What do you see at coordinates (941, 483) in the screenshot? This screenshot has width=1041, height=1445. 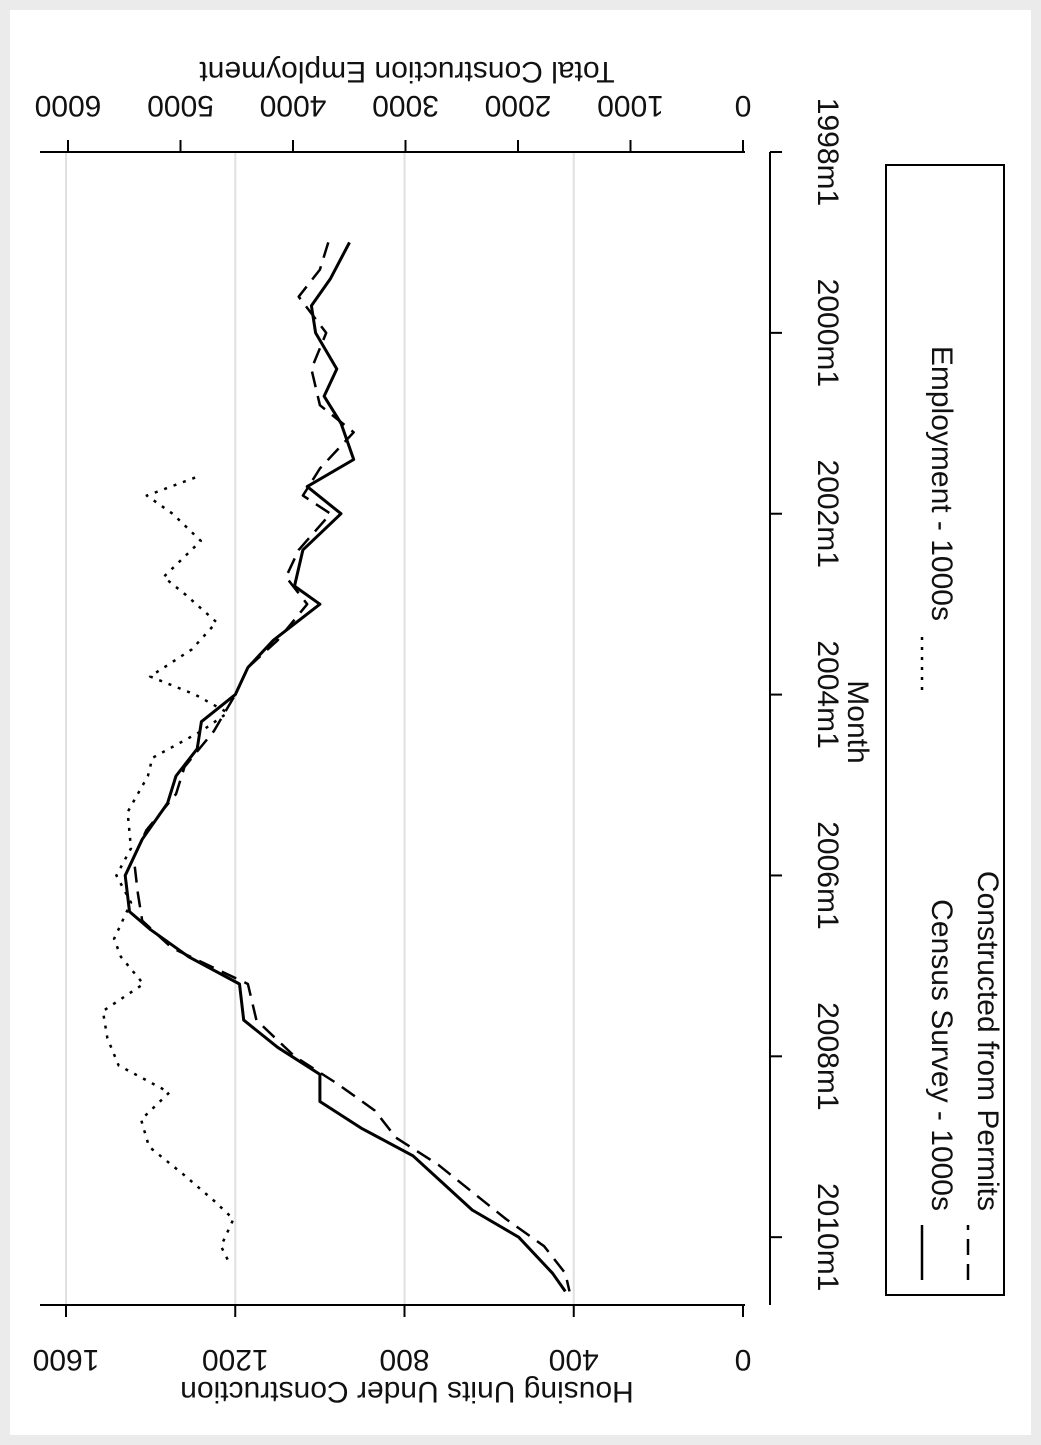 I see `legend-label-2: Employment - 1000s` at bounding box center [941, 483].